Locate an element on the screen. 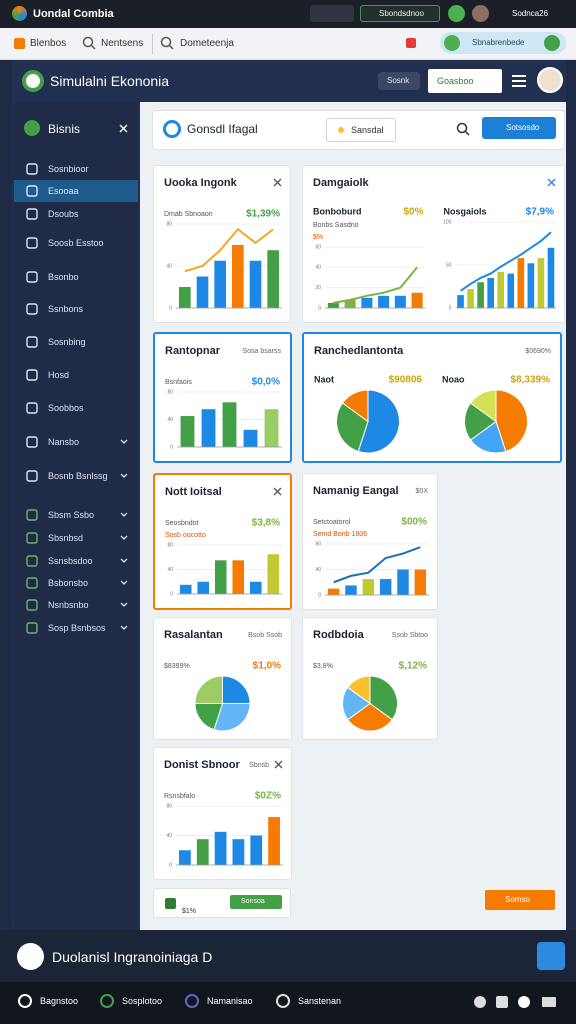 This screenshot has height=1024, width=576. account-pill: Sbnabrenbede is located at coordinates (503, 43).